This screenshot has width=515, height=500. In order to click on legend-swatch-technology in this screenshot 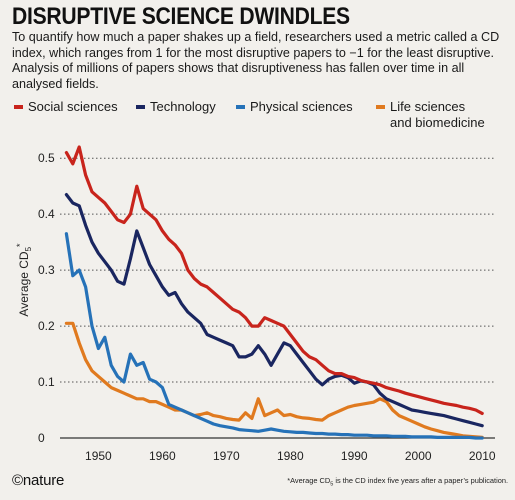, I will do `click(140, 107)`.